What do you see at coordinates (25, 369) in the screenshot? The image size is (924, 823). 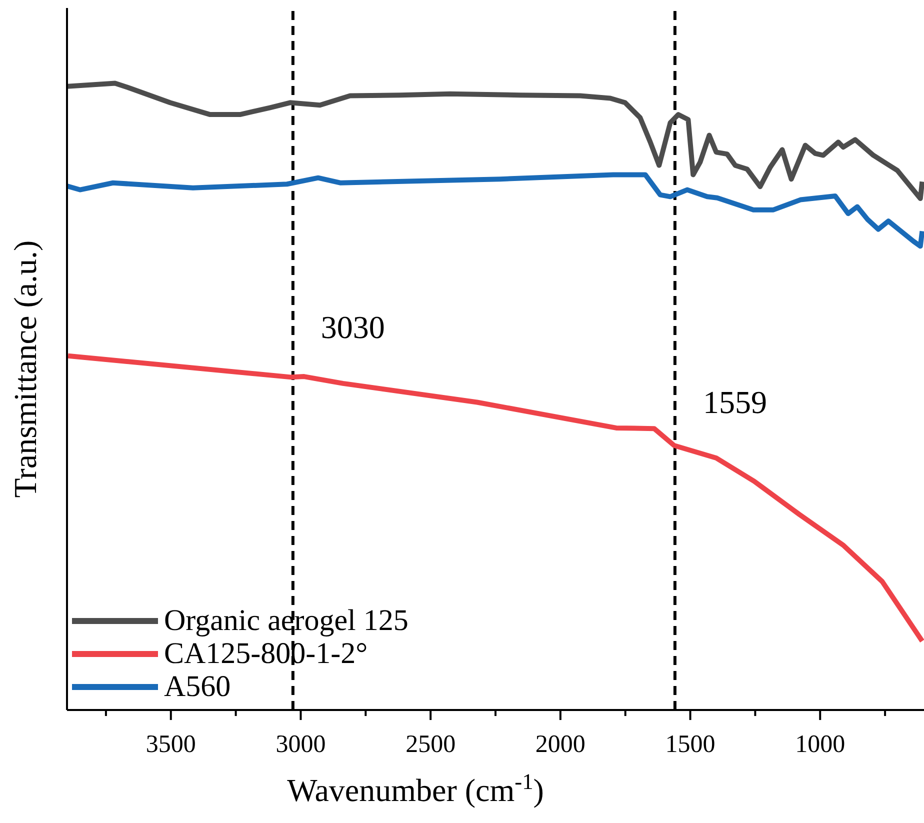 I see `y-axis-title: Transmittance (a.u.)` at bounding box center [25, 369].